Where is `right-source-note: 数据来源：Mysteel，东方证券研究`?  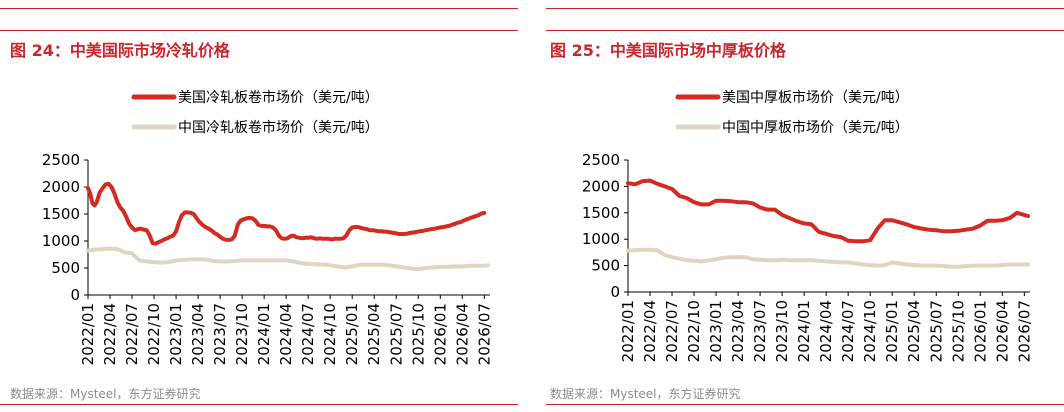 right-source-note: 数据来源：Mysteel，东方证券研究 is located at coordinates (645, 394).